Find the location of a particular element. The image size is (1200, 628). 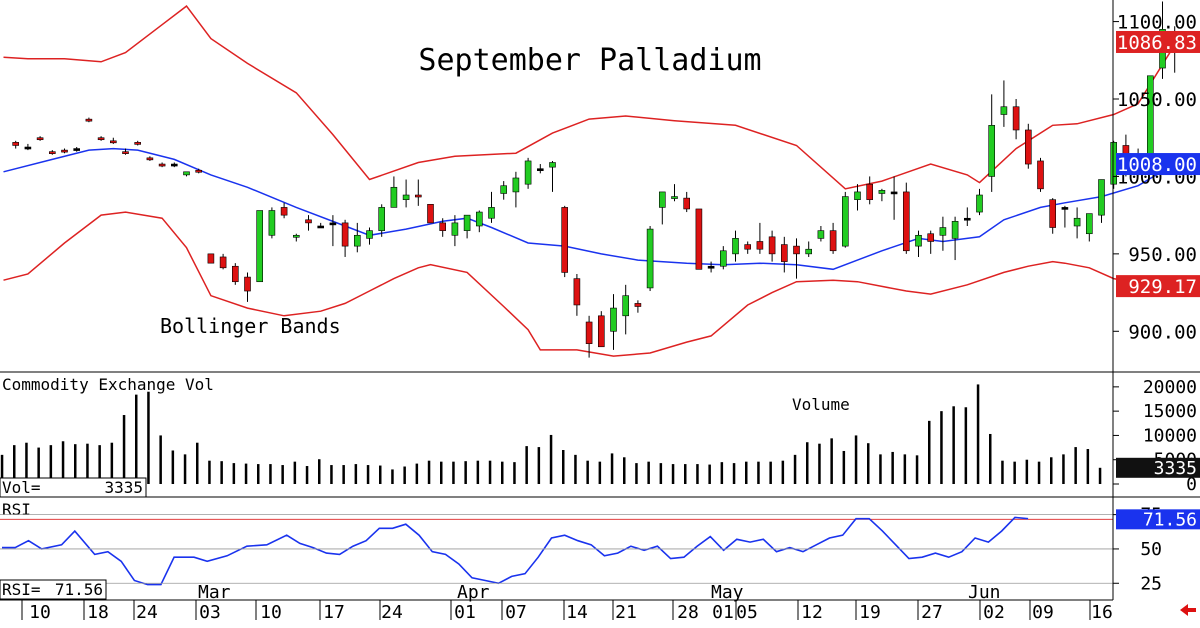

date-tick-label: 27 is located at coordinates (932, 612).